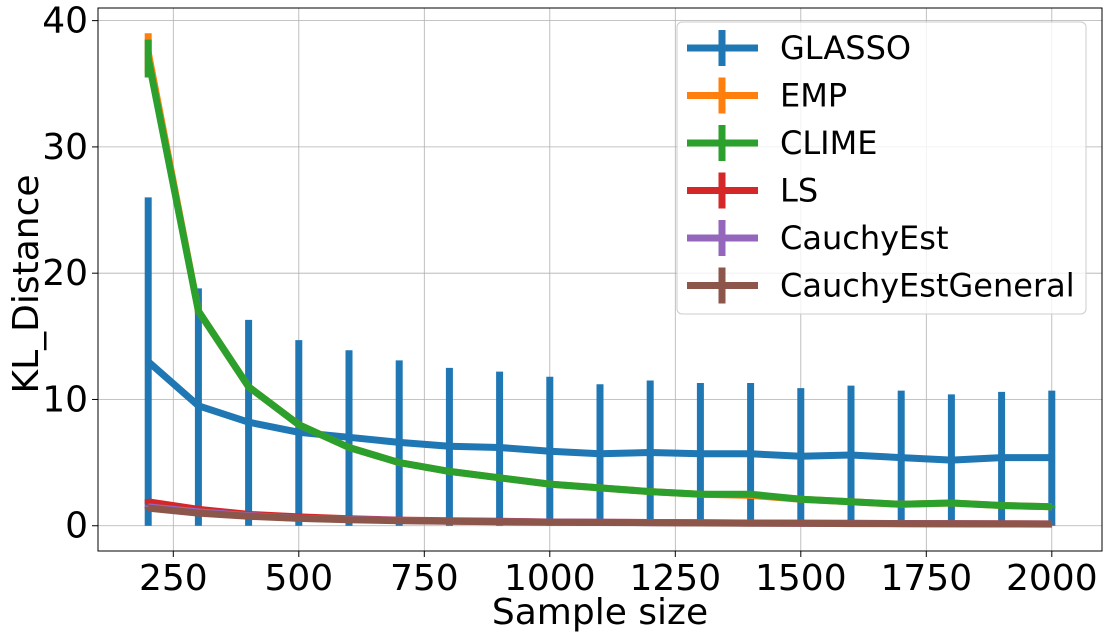  I want to click on legend-label: LS, so click(799, 191).